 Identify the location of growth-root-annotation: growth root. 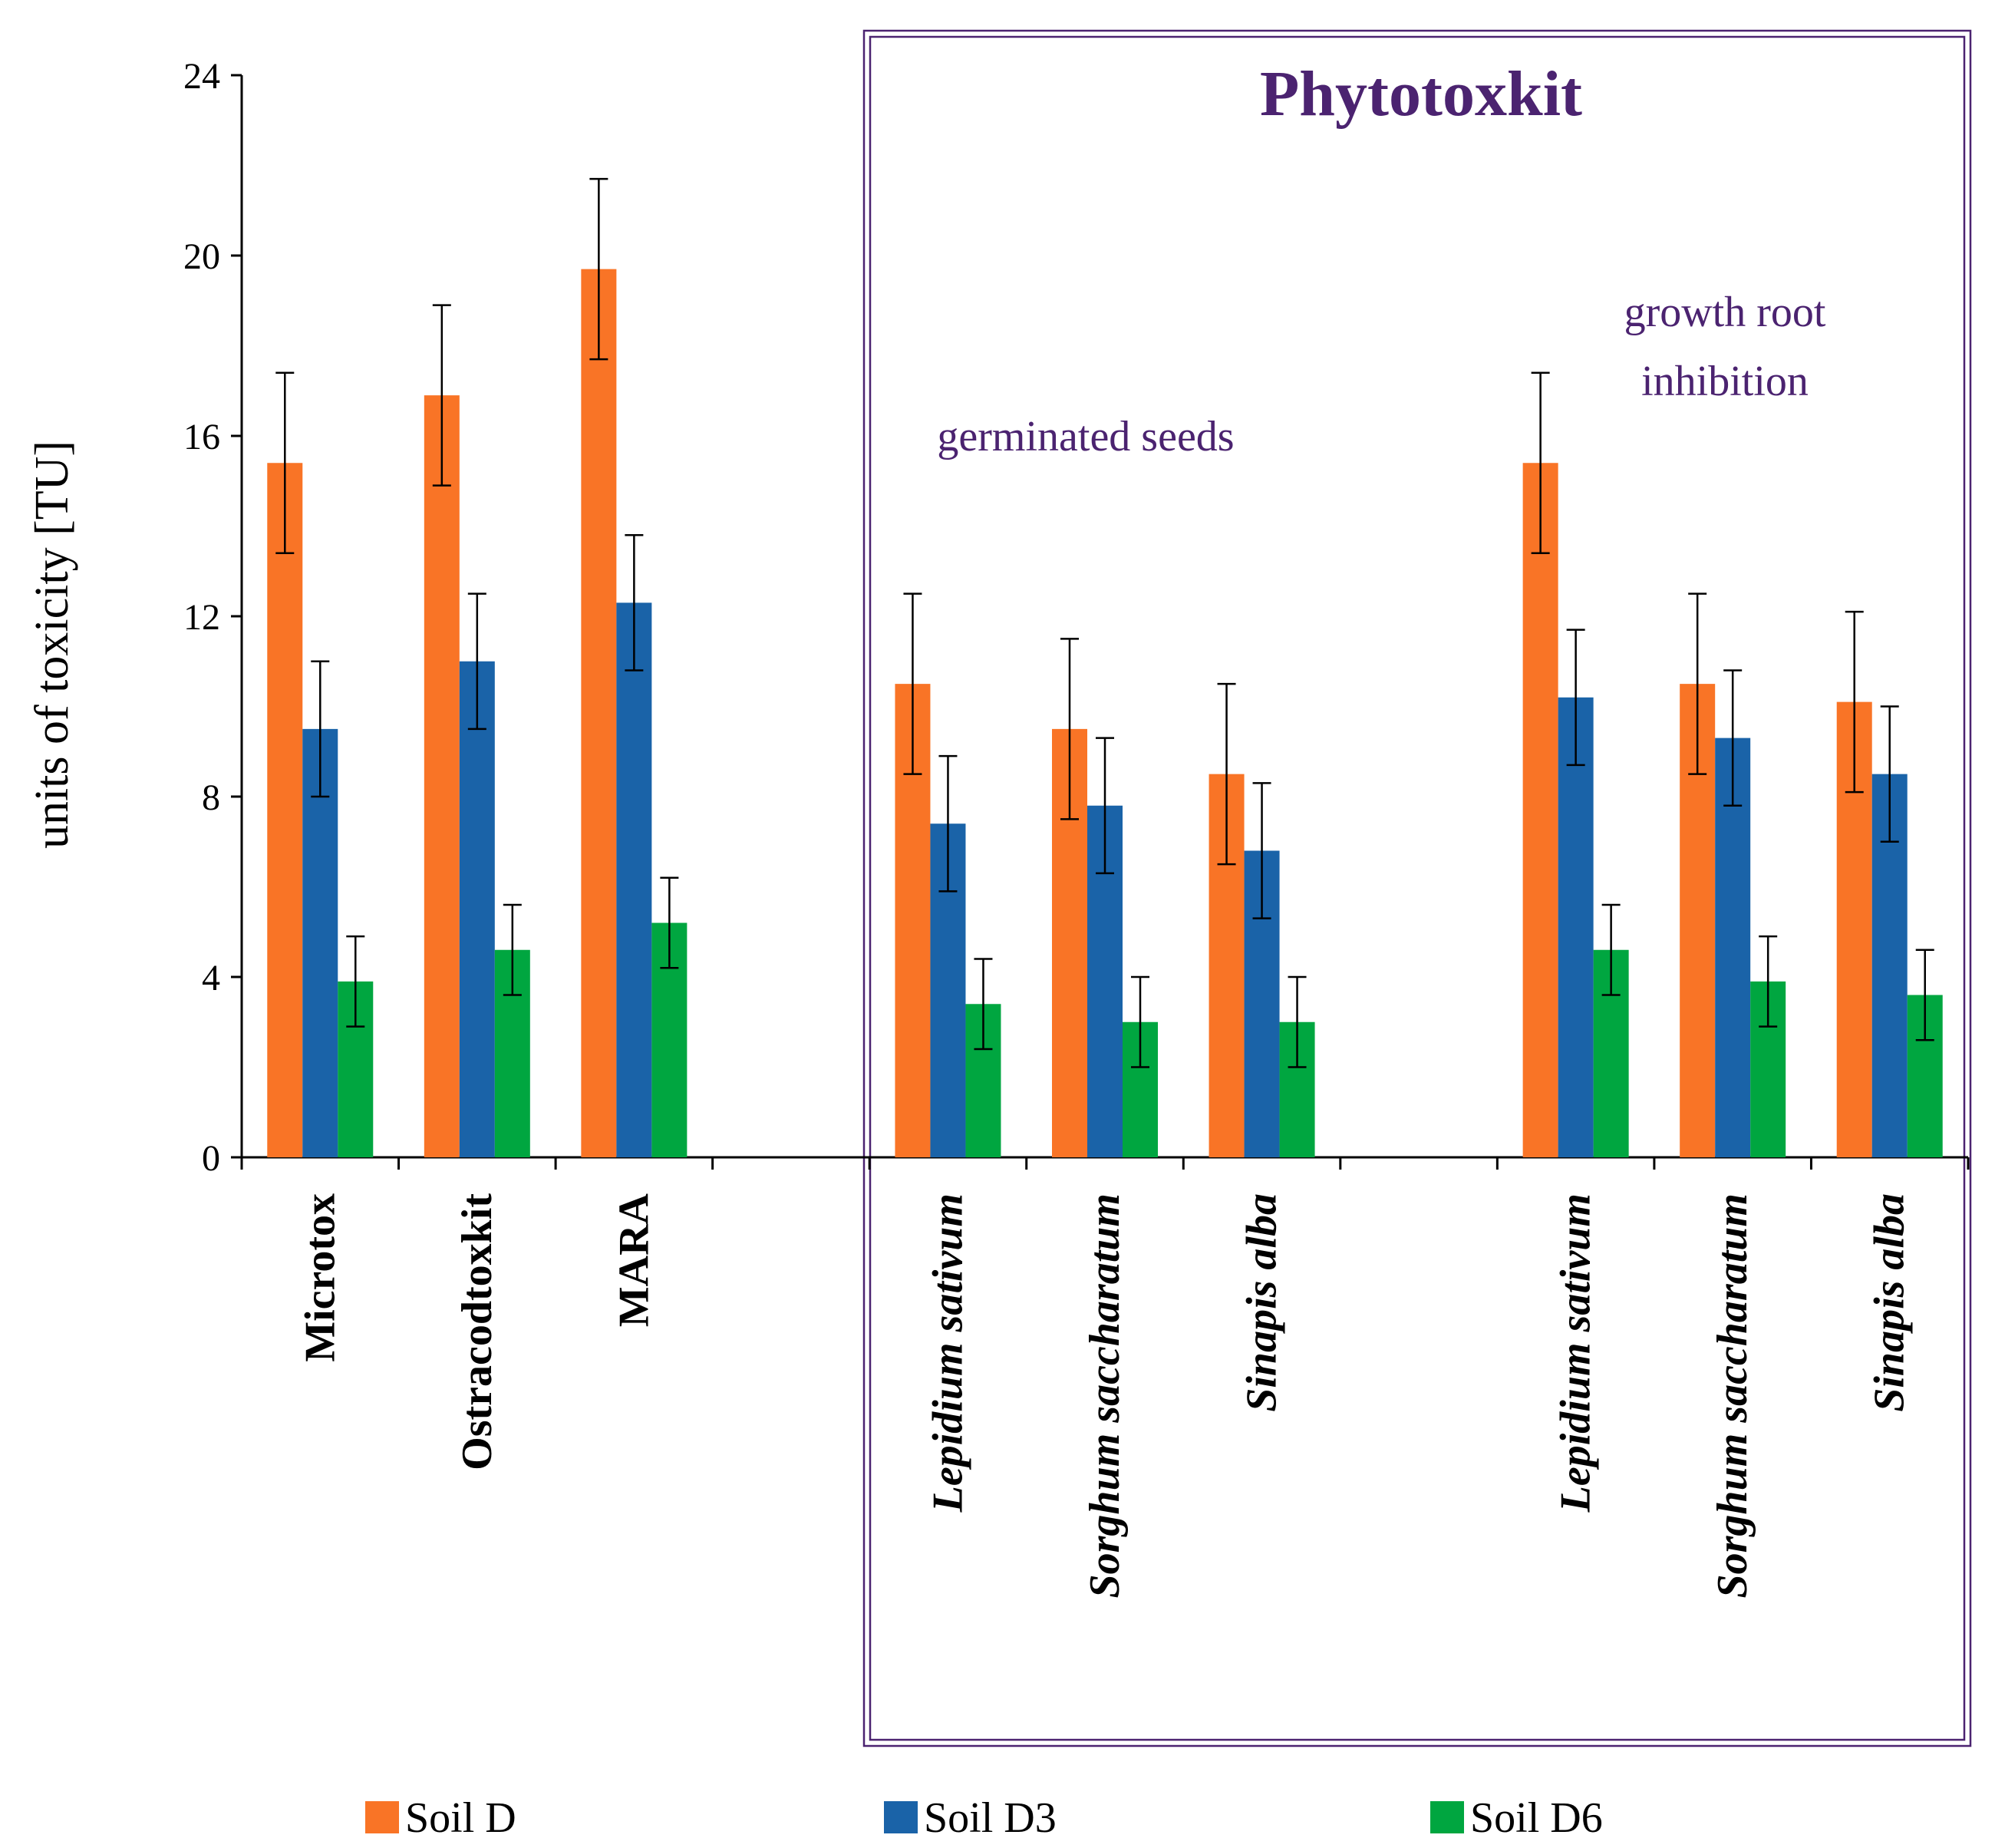
(1725, 312).